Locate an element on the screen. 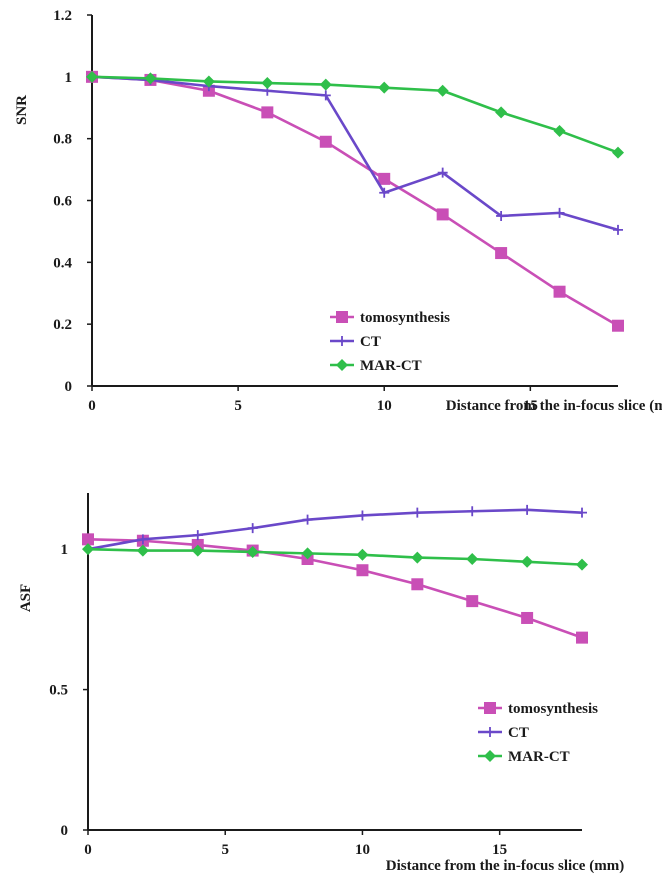 The width and height of the screenshot is (662, 883). y-tick-label: 0.6 is located at coordinates (62, 202).